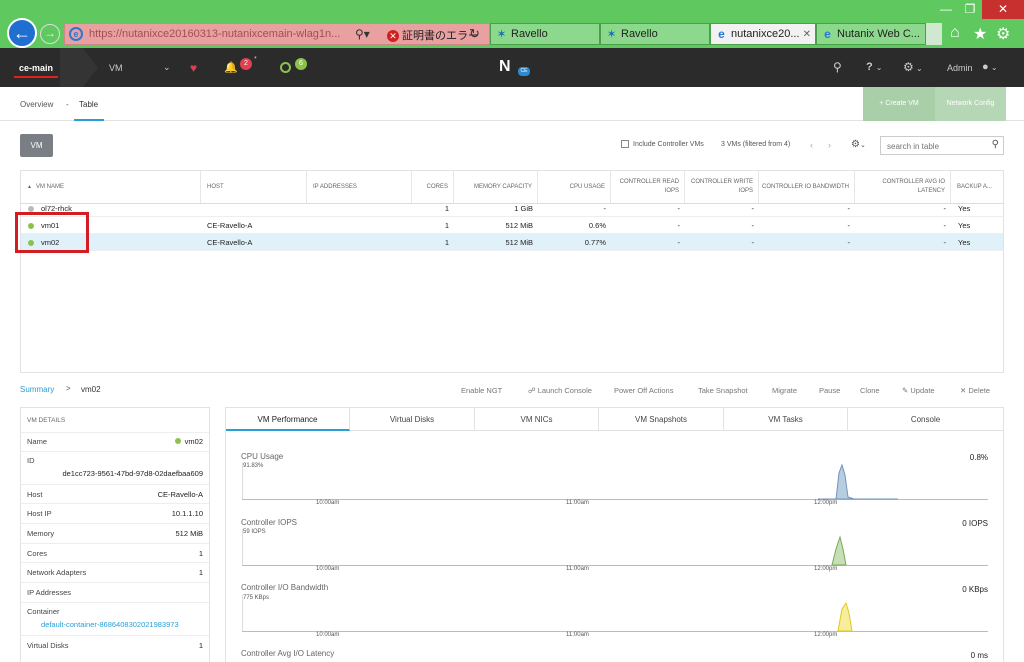 The image size is (1024, 662). I want to click on ie-page-icon: e, so click(721, 34).